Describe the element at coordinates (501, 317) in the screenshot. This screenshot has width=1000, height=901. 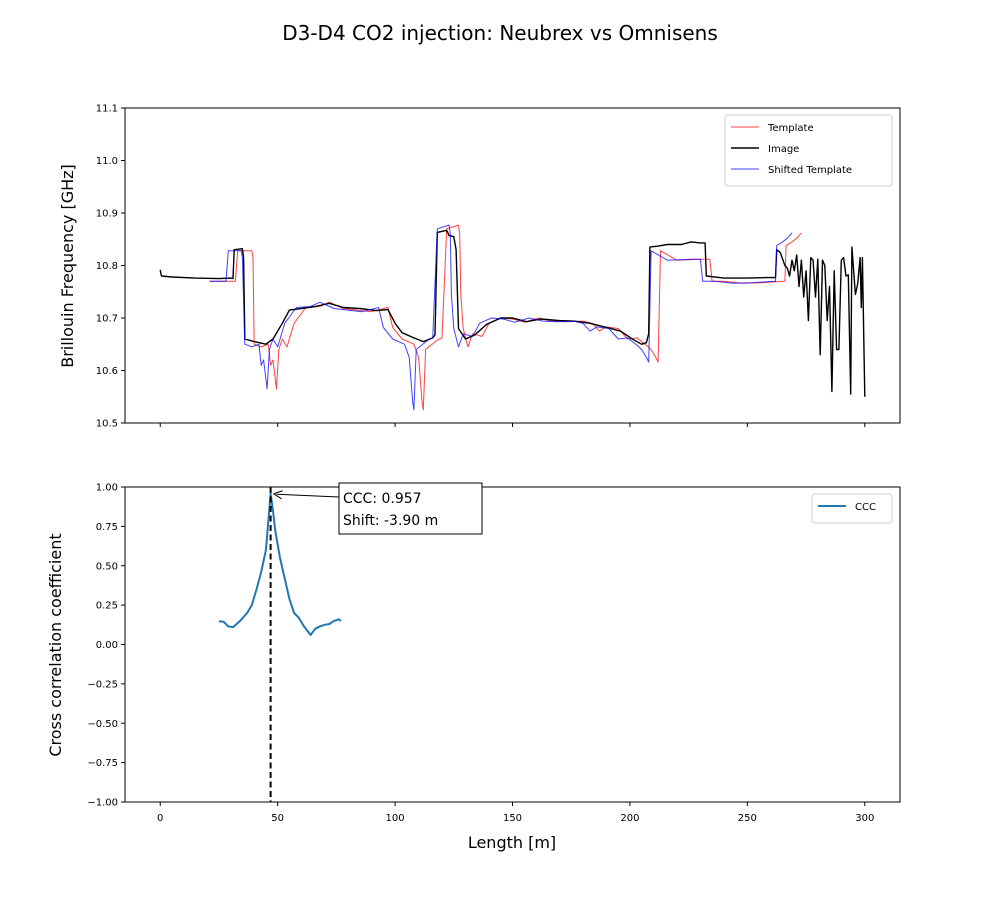
I see `shifted-template-line` at that location.